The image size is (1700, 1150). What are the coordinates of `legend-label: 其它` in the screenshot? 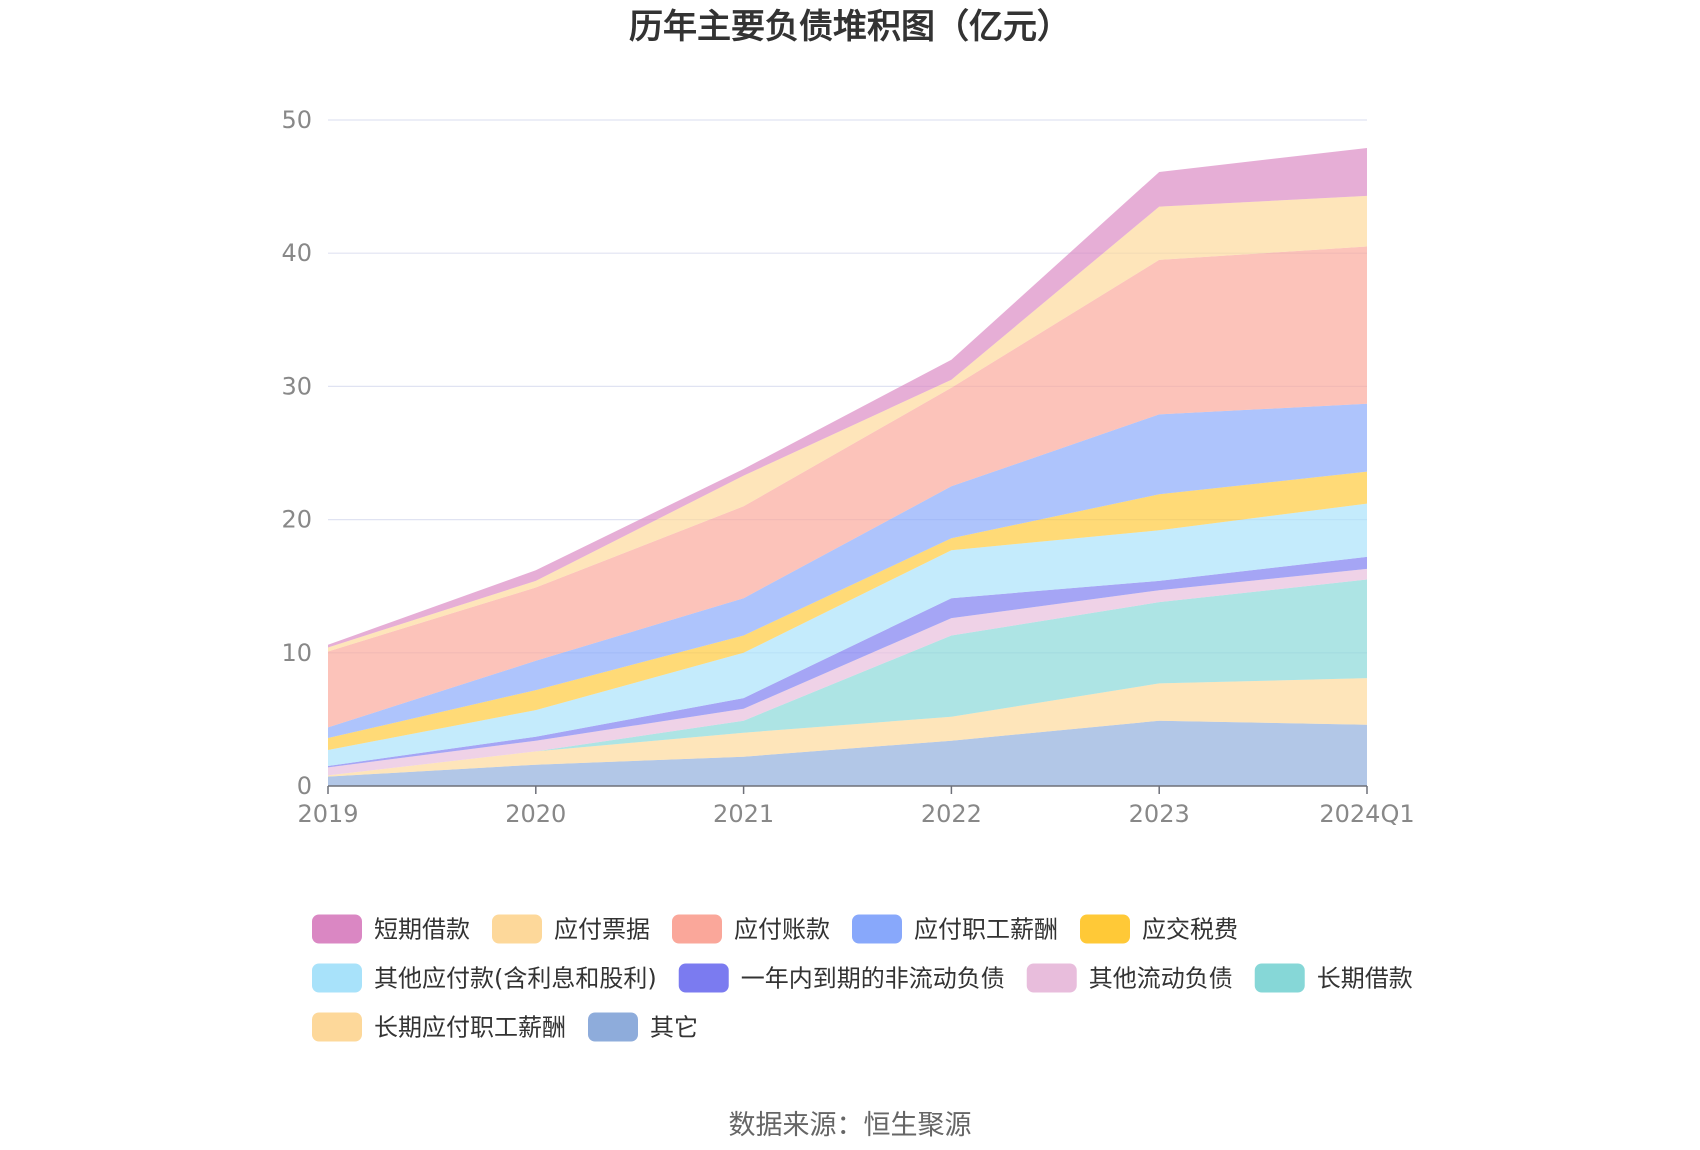 It's located at (674, 1028).